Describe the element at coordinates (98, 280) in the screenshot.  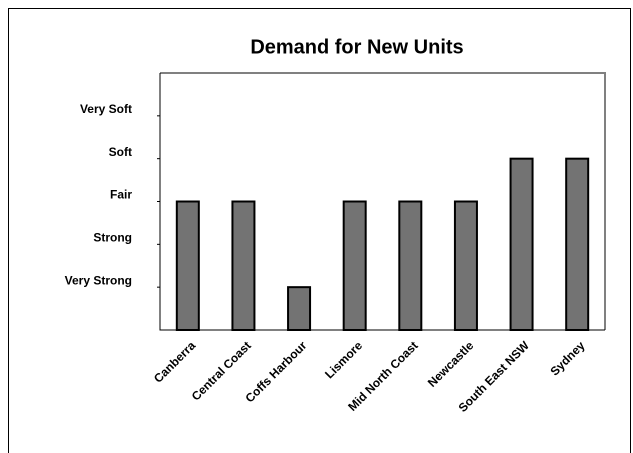
I see `y-tick-label: Very Strong` at that location.